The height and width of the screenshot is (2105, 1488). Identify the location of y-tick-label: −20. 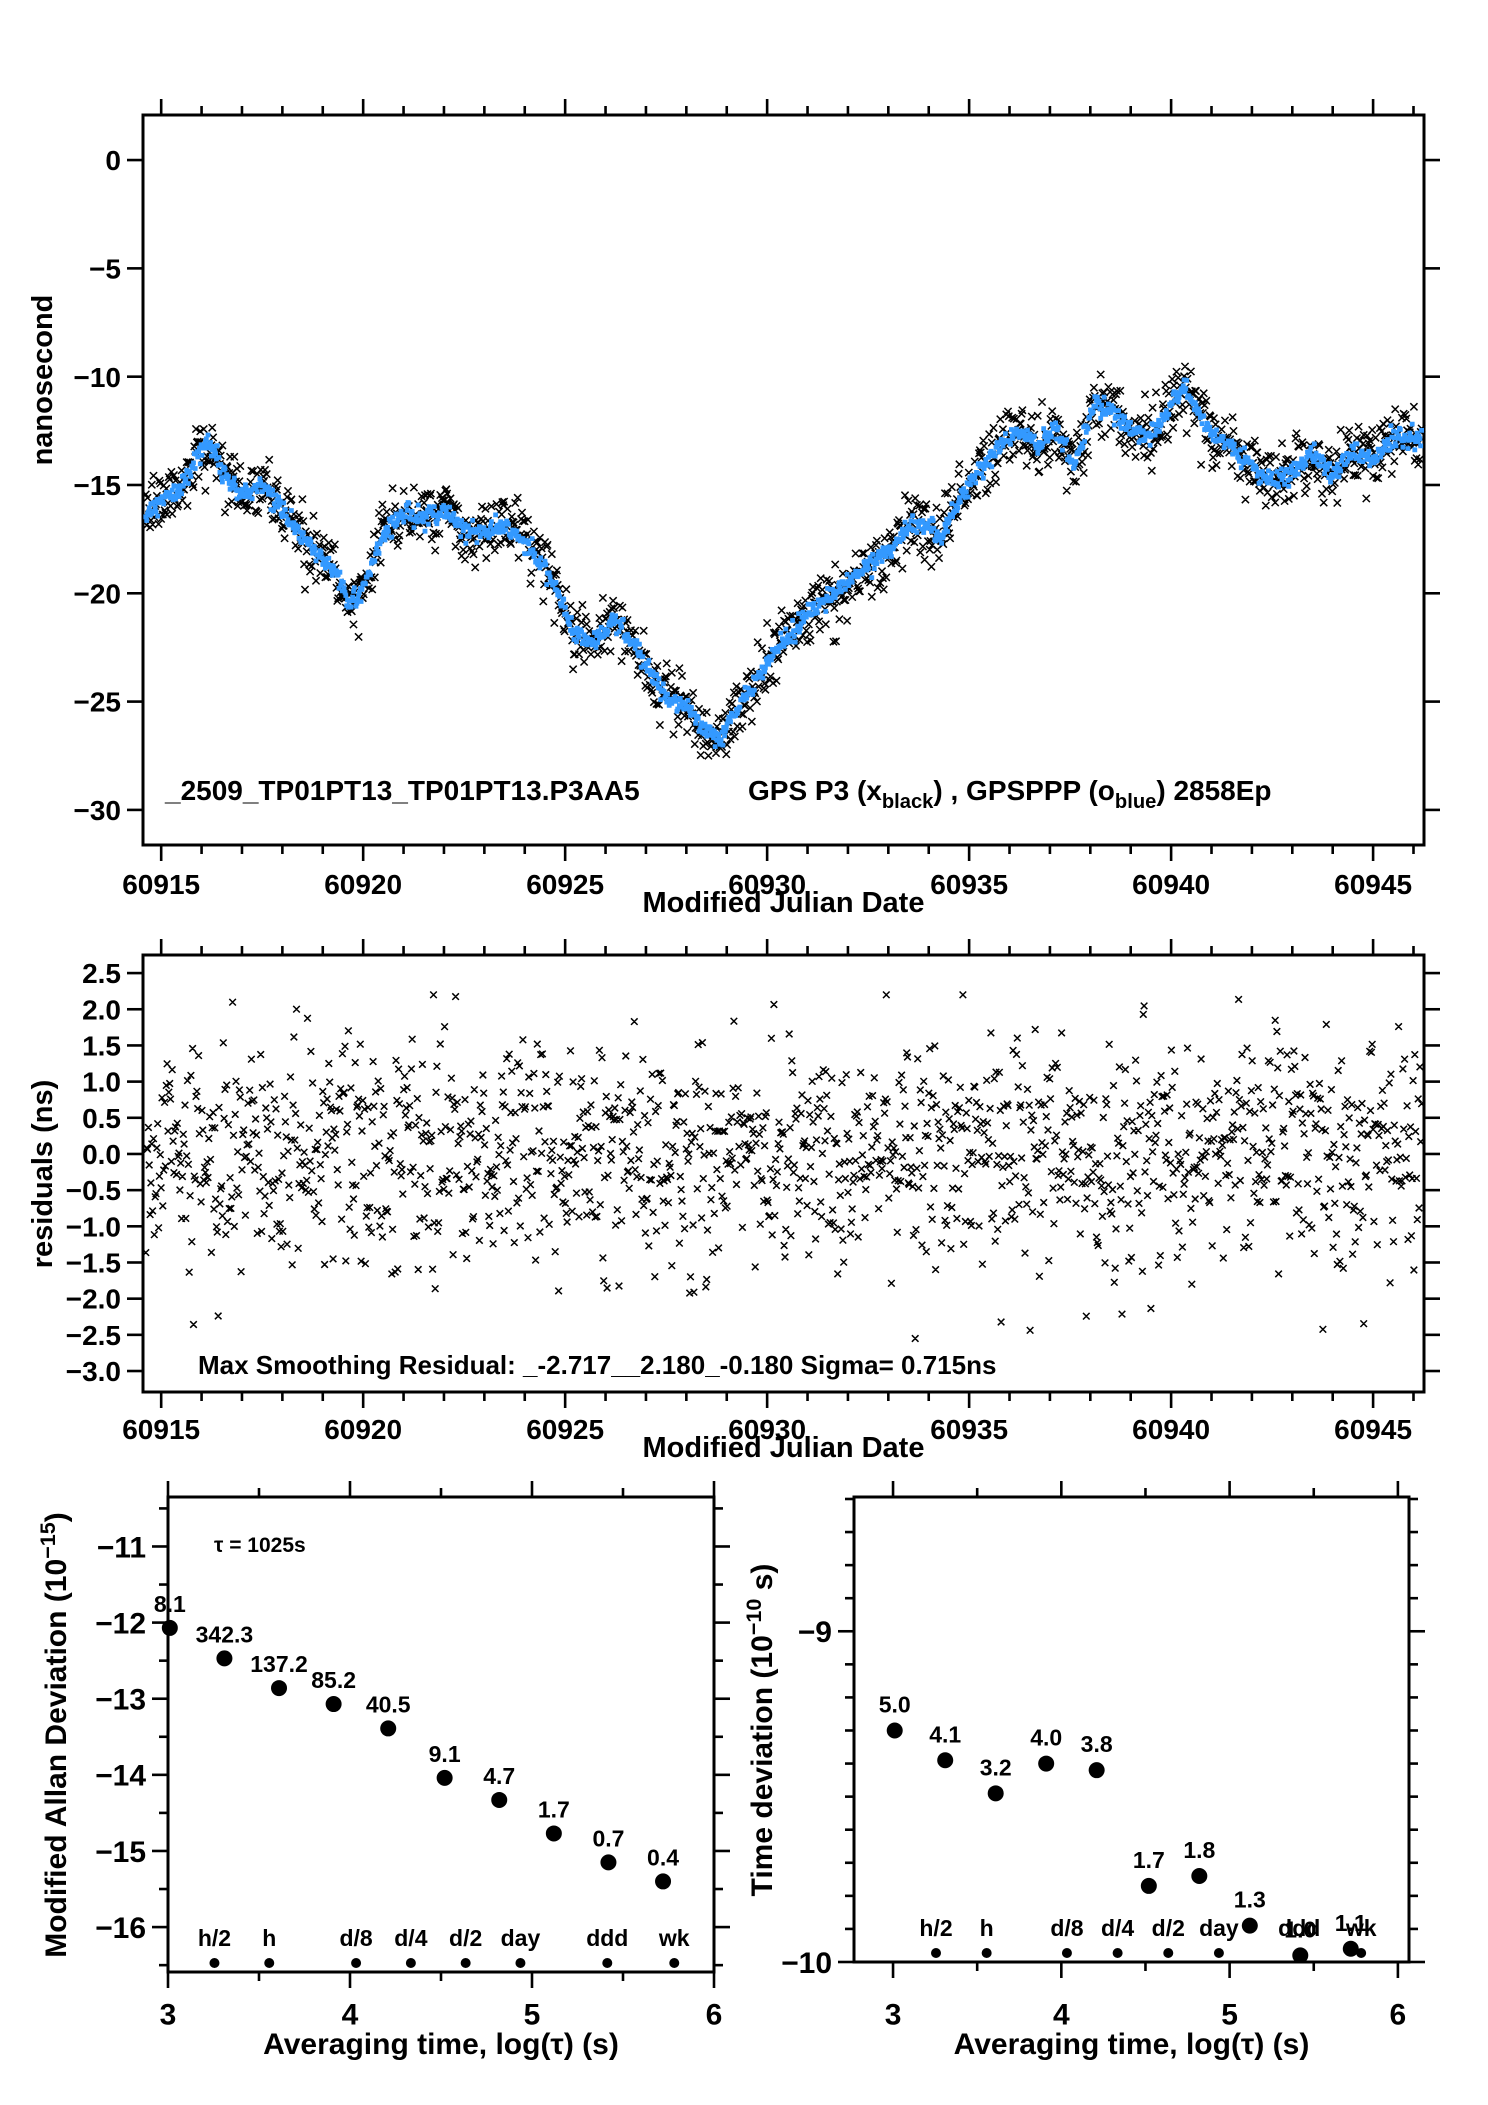
(98, 593).